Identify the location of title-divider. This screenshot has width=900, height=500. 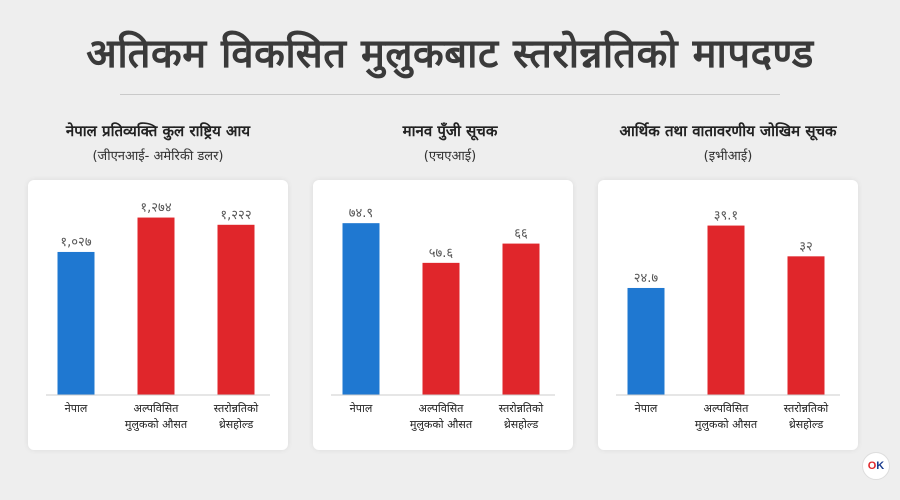
(450, 94).